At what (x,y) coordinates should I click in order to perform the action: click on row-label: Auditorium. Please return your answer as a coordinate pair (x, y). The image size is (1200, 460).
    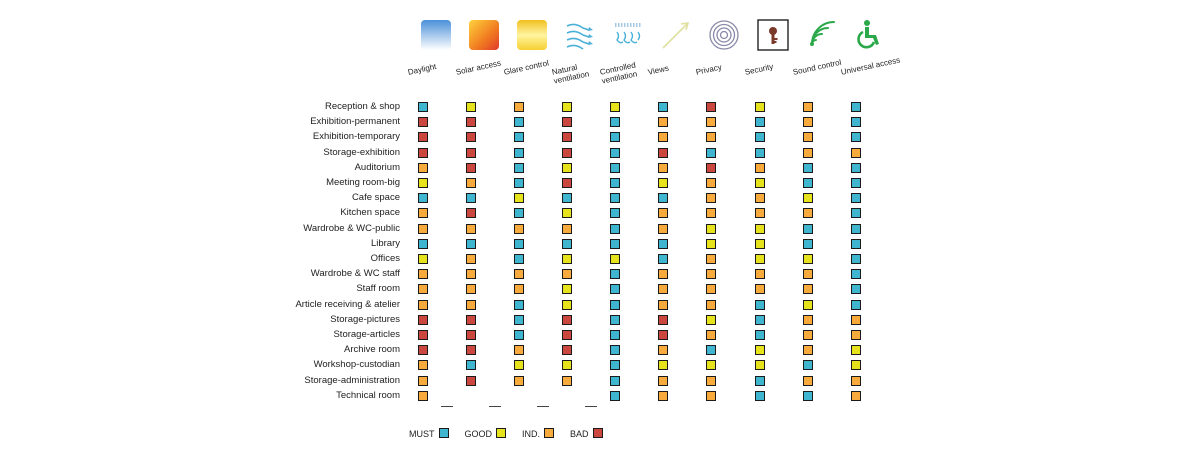
    Looking at the image, I should click on (377, 167).